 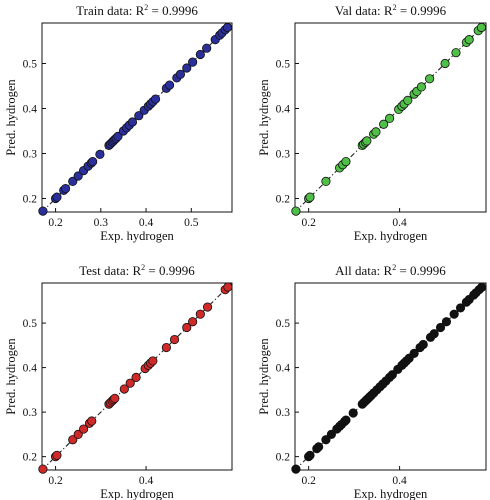 I want to click on val-y-tick-label: 0.3, so click(x=283, y=155).